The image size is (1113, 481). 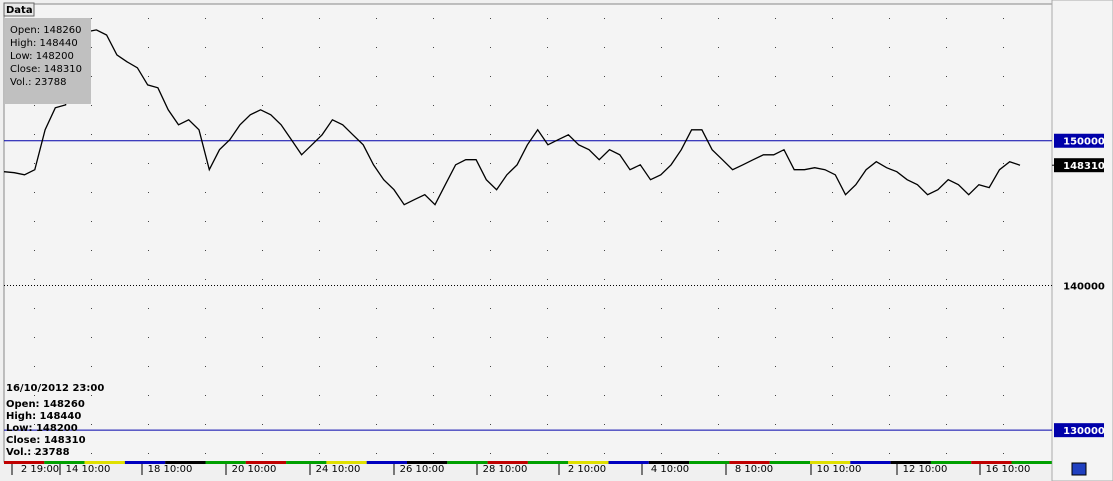 What do you see at coordinates (925, 469) in the screenshot?
I see `x-tick-label: 12 10:00` at bounding box center [925, 469].